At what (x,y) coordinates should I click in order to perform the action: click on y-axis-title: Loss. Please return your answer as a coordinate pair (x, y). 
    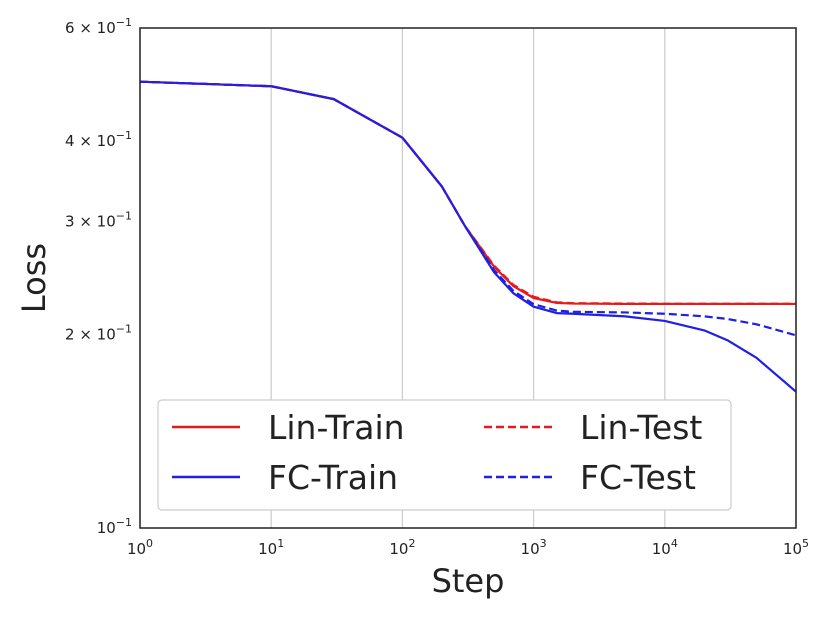
    Looking at the image, I should click on (34, 278).